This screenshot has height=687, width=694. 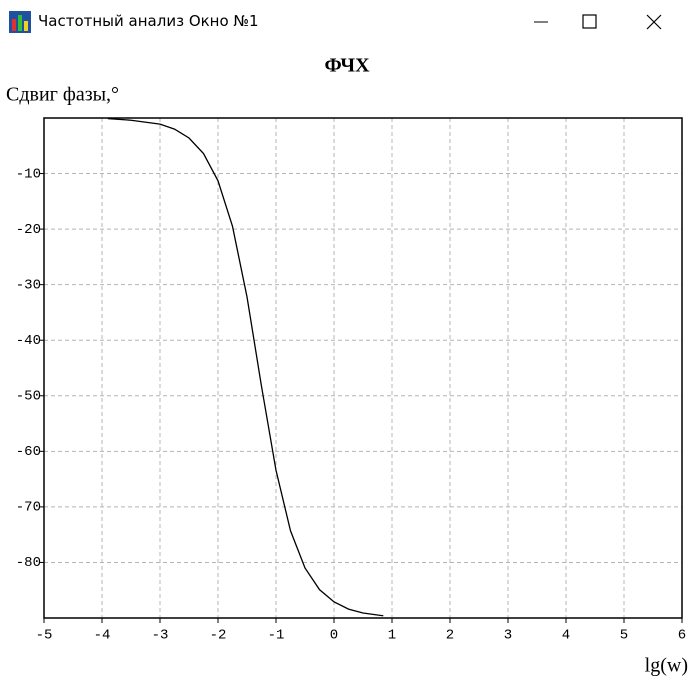 I want to click on x-tick-label: 3, so click(x=508, y=636).